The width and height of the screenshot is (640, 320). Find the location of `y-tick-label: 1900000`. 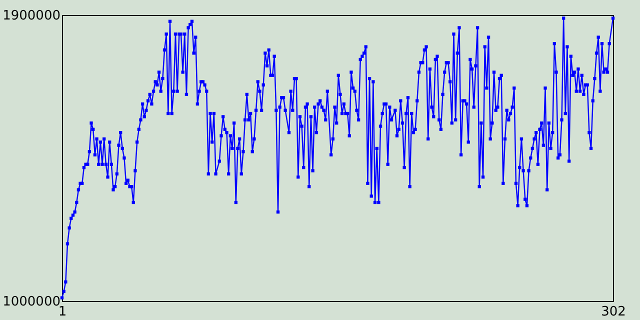

y-tick-label: 1900000 is located at coordinates (31, 16).